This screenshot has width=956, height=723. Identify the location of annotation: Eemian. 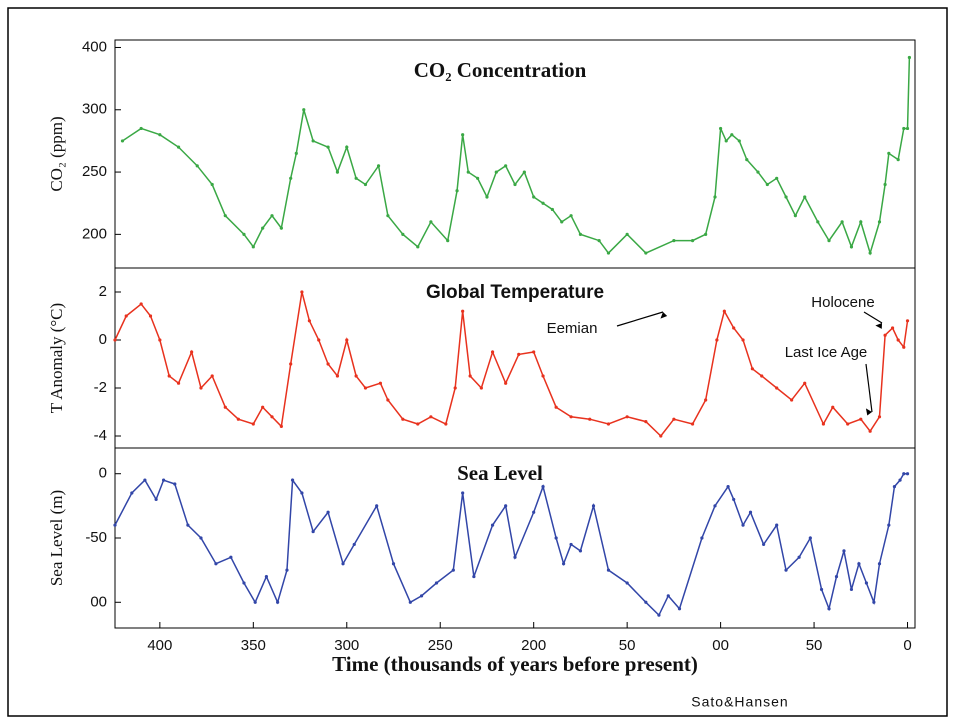
(572, 328).